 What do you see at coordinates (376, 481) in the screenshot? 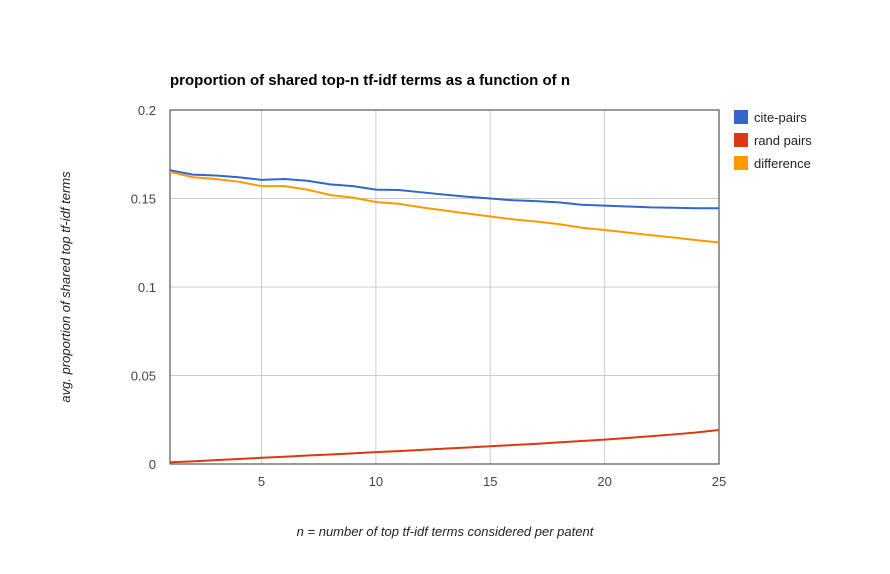
I see `x-tick-label: 10` at bounding box center [376, 481].